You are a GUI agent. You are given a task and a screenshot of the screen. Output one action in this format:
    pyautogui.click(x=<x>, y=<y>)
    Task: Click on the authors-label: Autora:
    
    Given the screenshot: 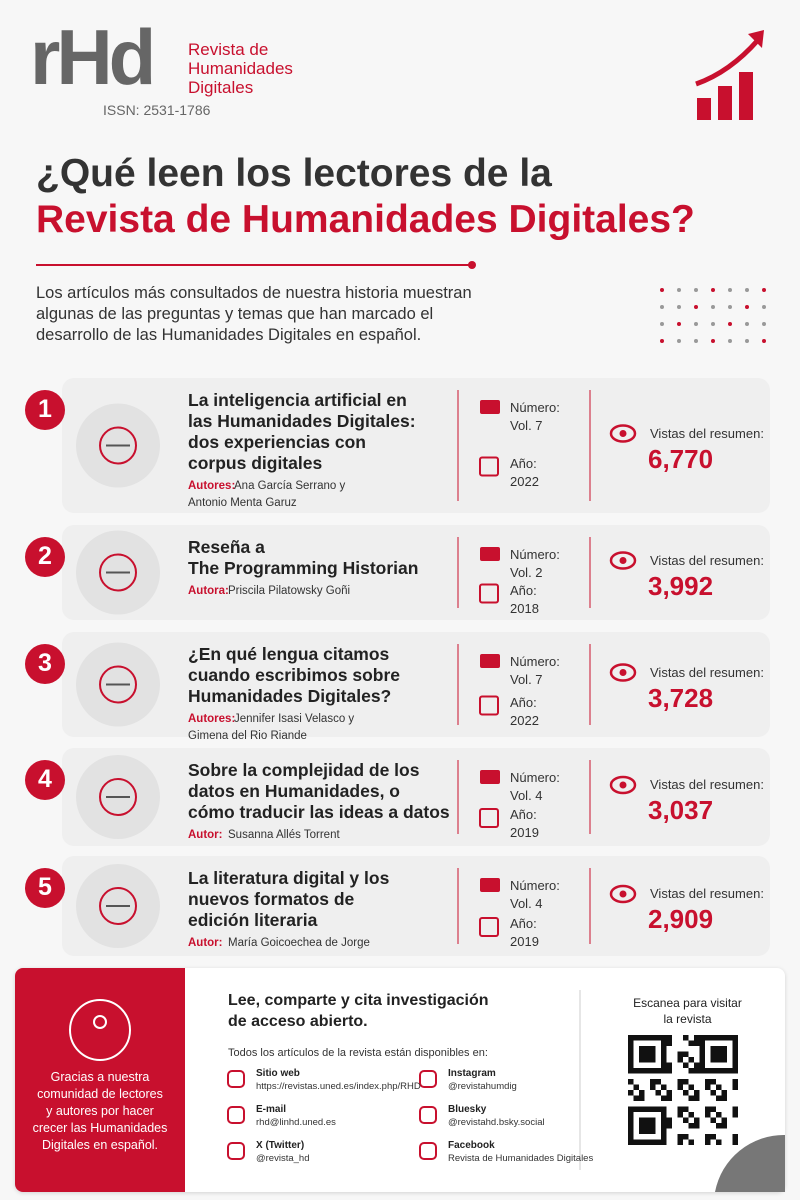 What is the action you would take?
    pyautogui.click(x=208, y=591)
    